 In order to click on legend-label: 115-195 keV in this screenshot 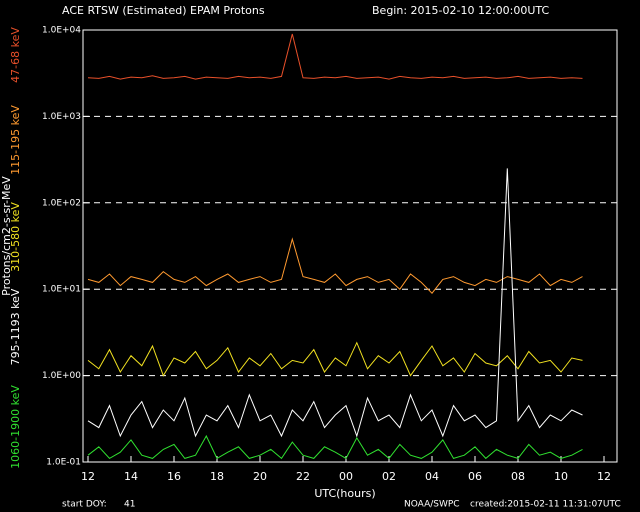, I will do `click(15, 140)`.